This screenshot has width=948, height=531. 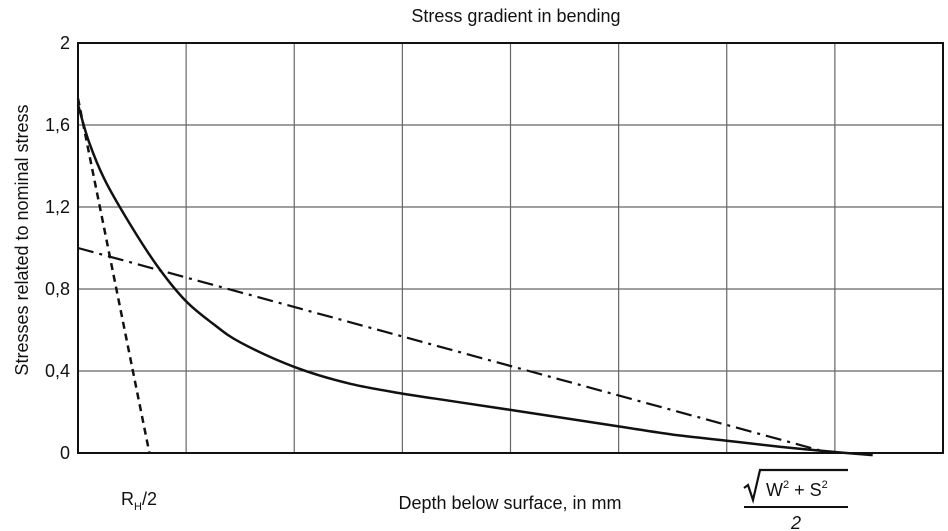 I want to click on formula-plus-s: + S, so click(x=805, y=490).